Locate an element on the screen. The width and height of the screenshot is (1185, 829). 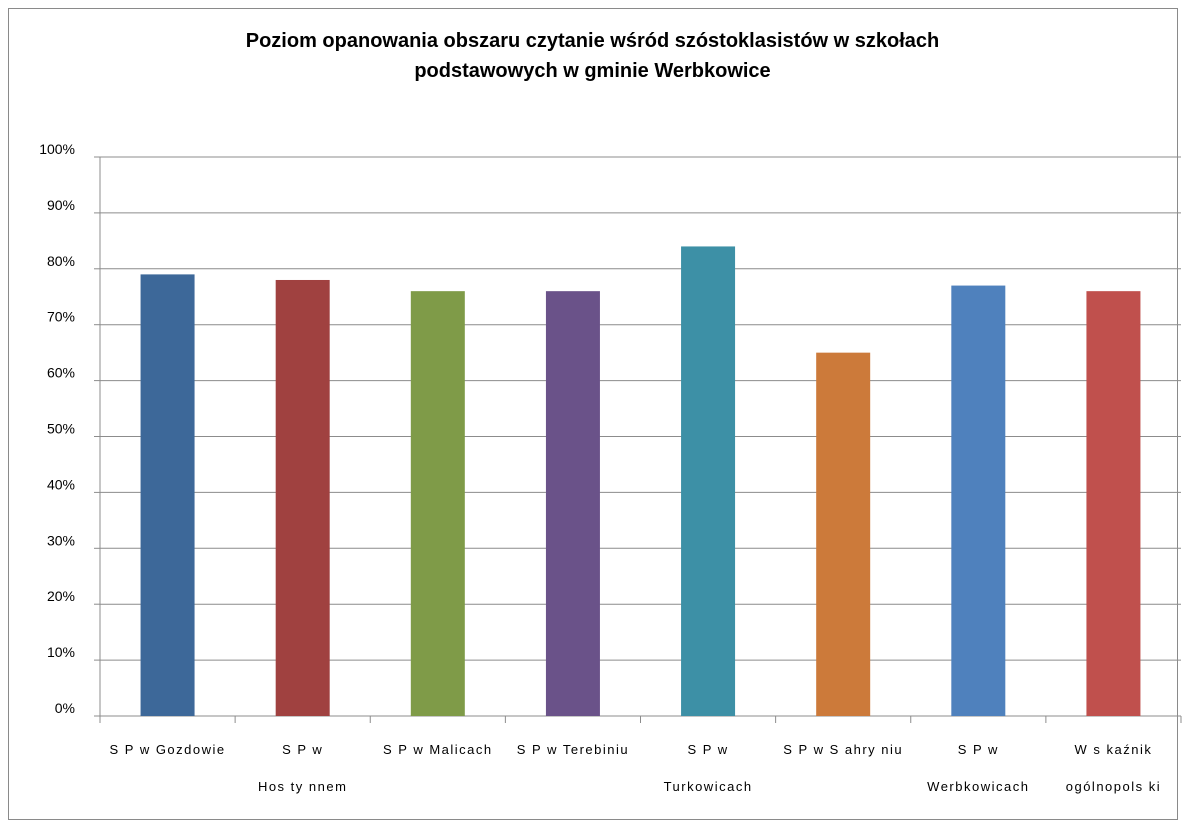
x-category-label: S P w Gozdowie is located at coordinates (167, 749).